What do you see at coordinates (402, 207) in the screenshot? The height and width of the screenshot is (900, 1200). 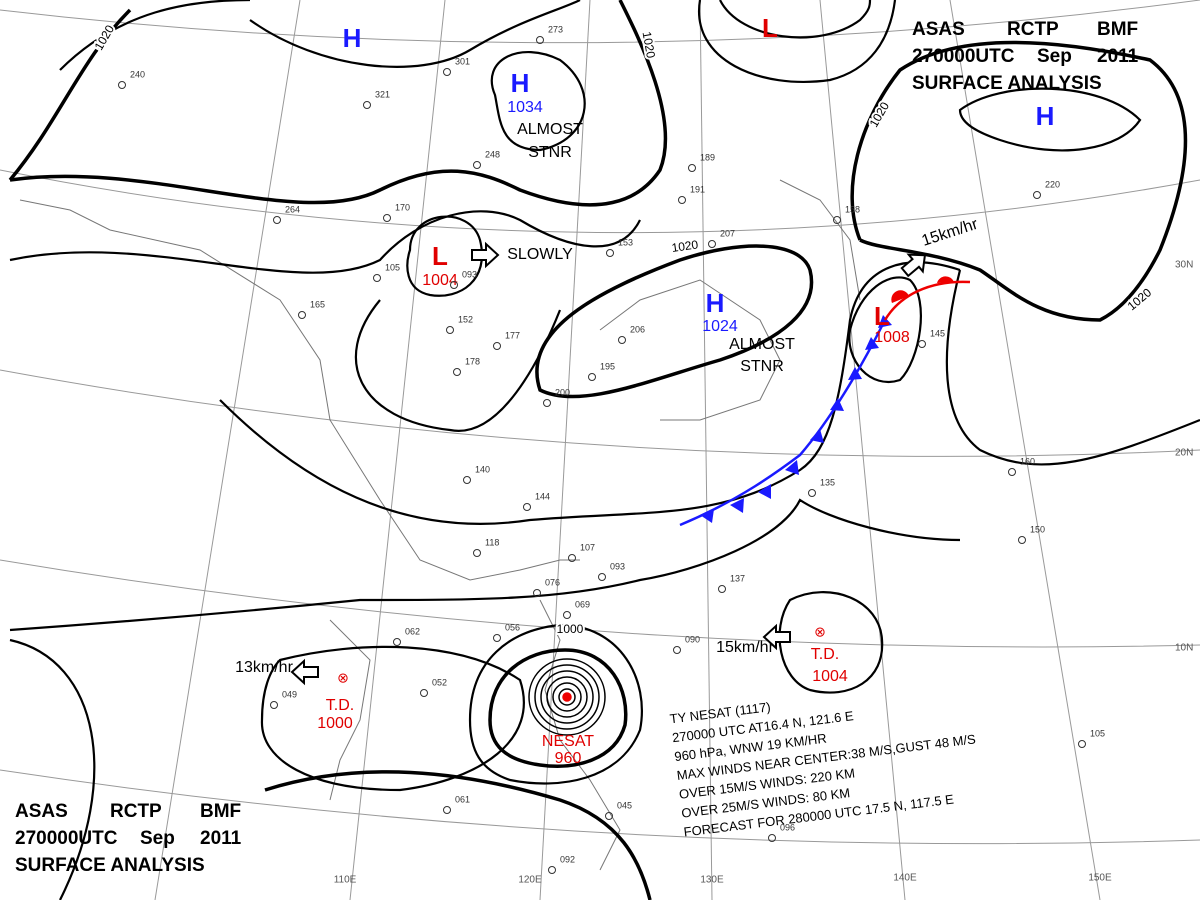 I see `station-pressure: 170` at bounding box center [402, 207].